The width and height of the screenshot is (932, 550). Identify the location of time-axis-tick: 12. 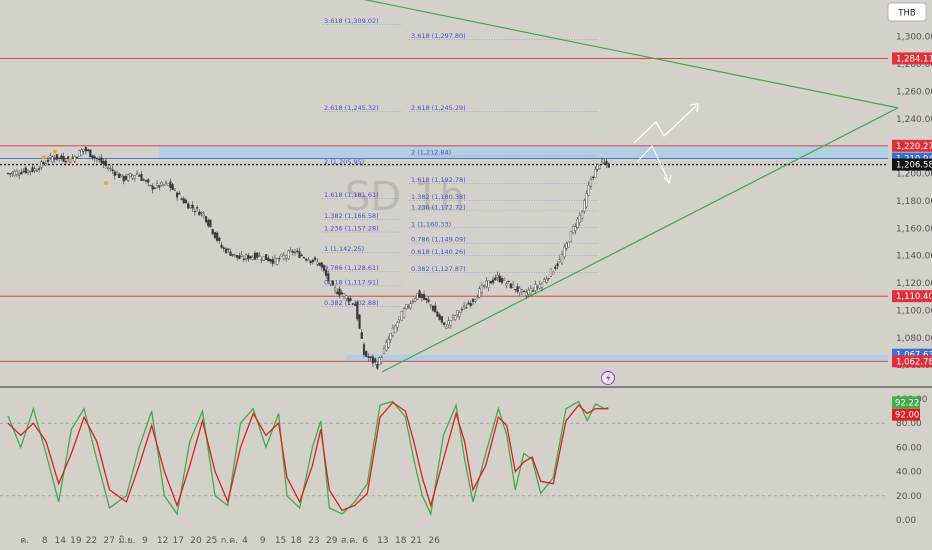
(162, 541).